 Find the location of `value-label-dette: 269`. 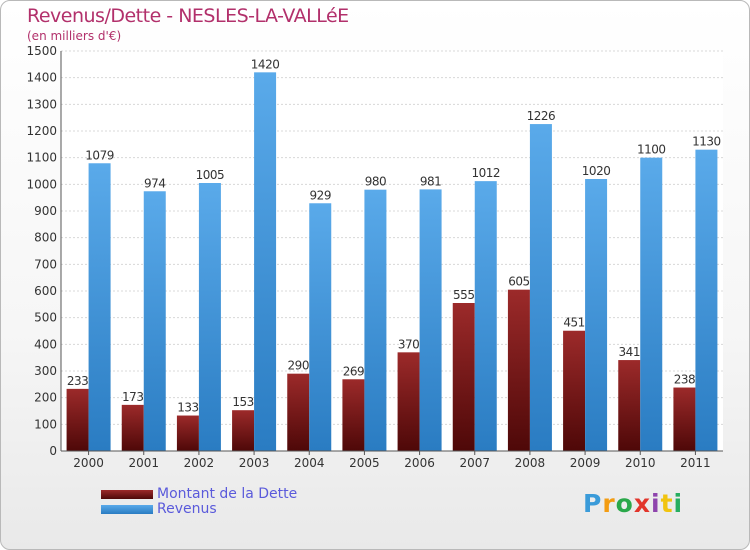

value-label-dette: 269 is located at coordinates (353, 371).